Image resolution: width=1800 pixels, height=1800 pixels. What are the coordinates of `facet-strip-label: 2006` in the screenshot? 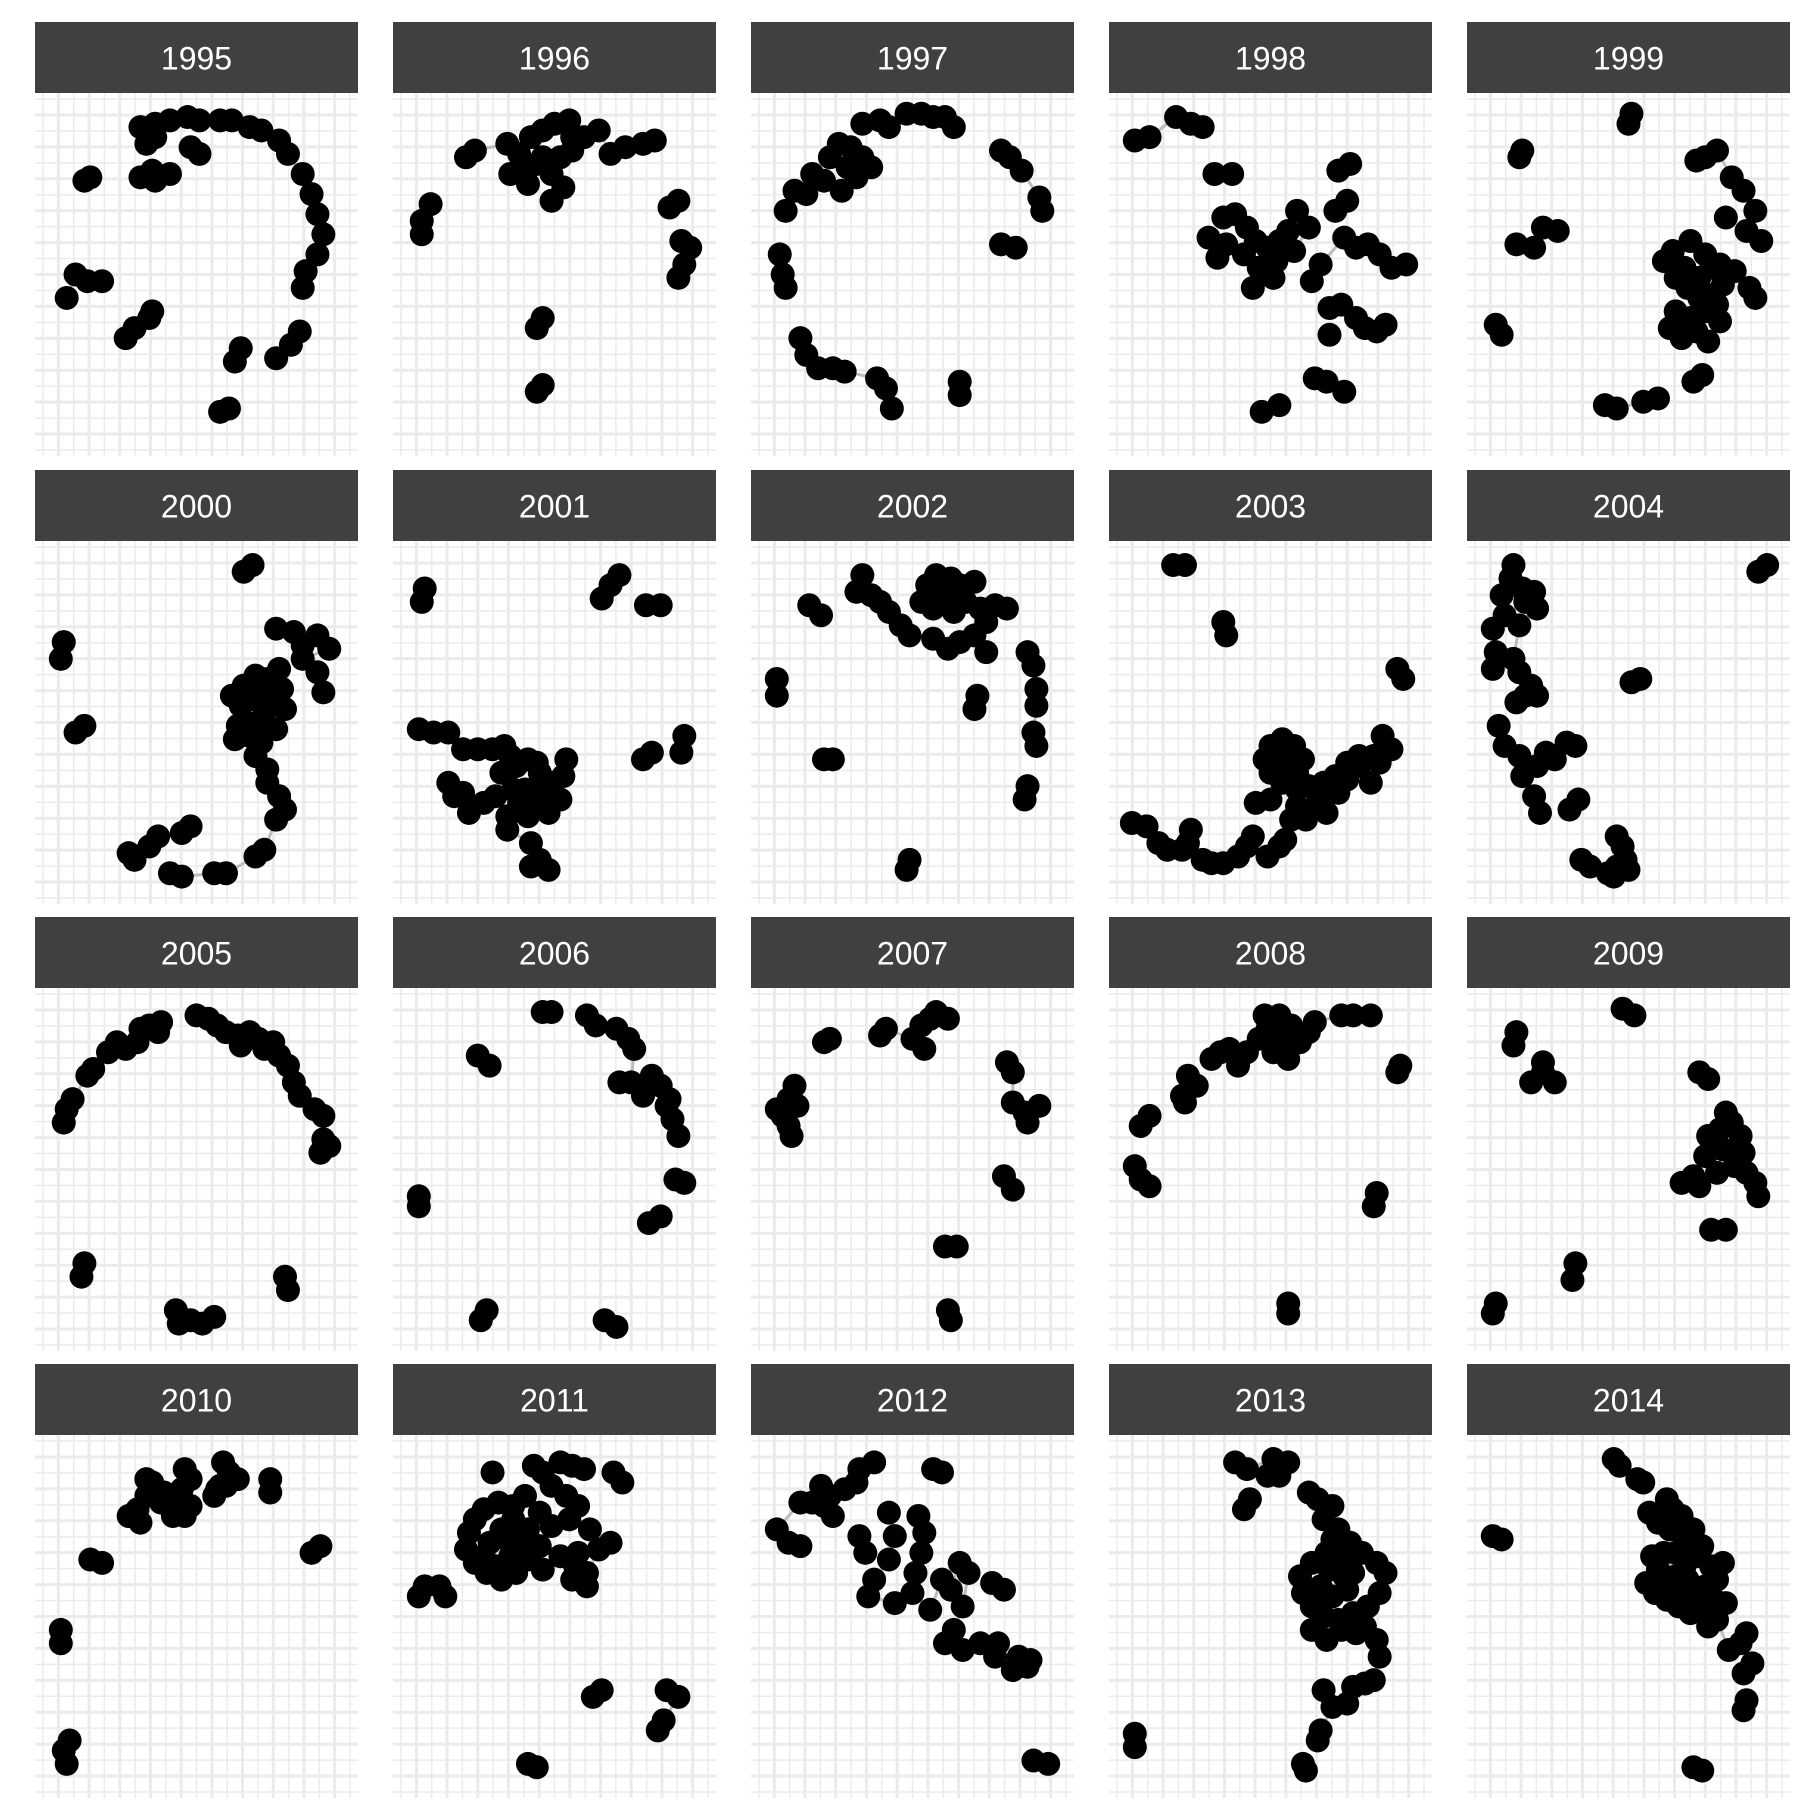 It's located at (554, 954).